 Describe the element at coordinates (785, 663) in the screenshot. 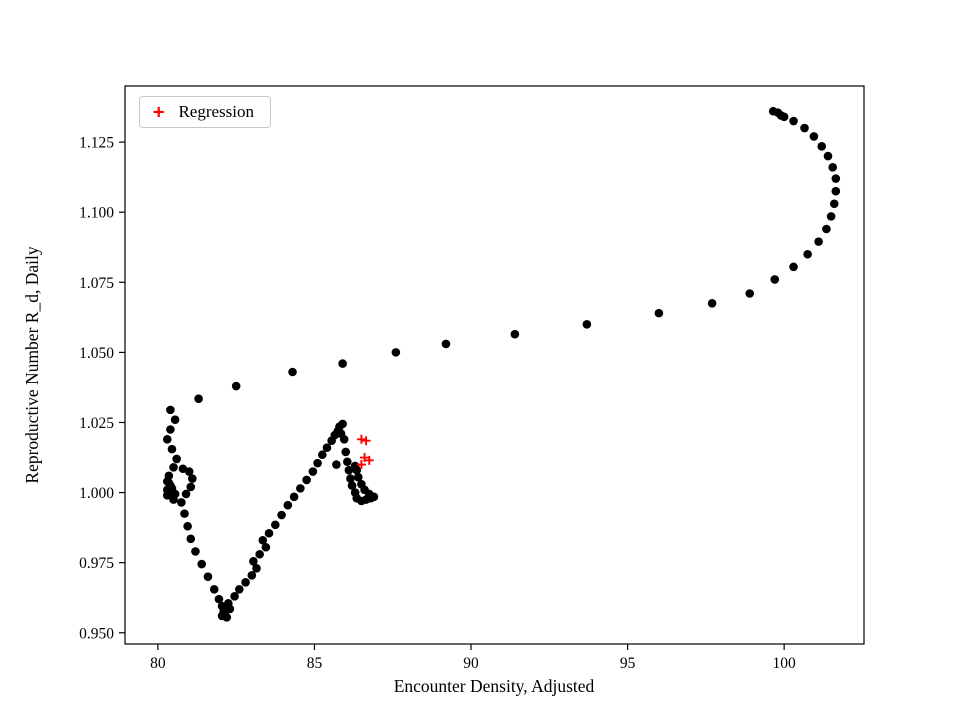

I see `x-tick-label: 100` at that location.